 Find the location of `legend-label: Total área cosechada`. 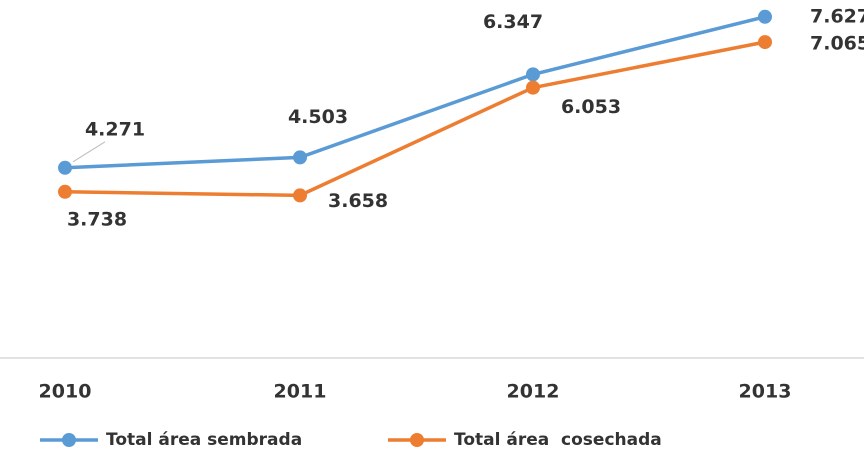

legend-label: Total área cosechada is located at coordinates (558, 440).